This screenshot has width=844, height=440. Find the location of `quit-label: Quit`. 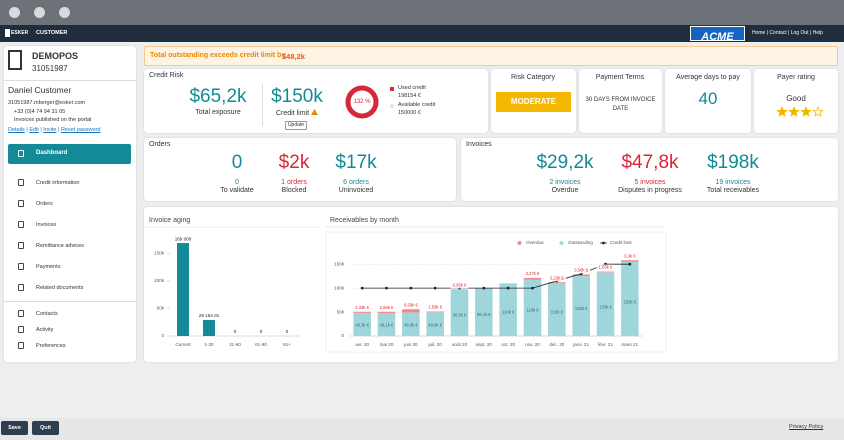

quit-label: Quit is located at coordinates (45, 428).